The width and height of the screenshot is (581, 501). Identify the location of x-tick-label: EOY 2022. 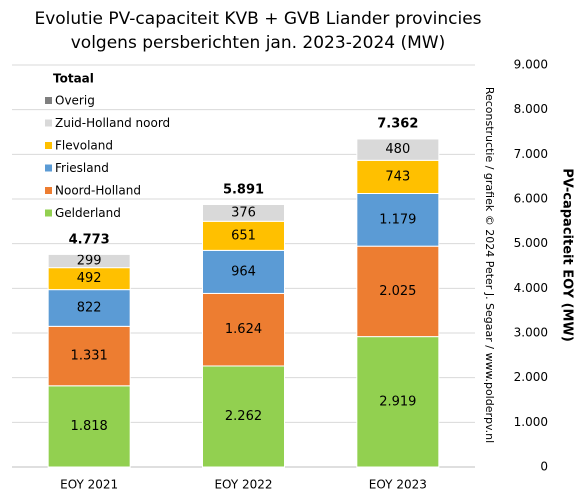
(243, 485).